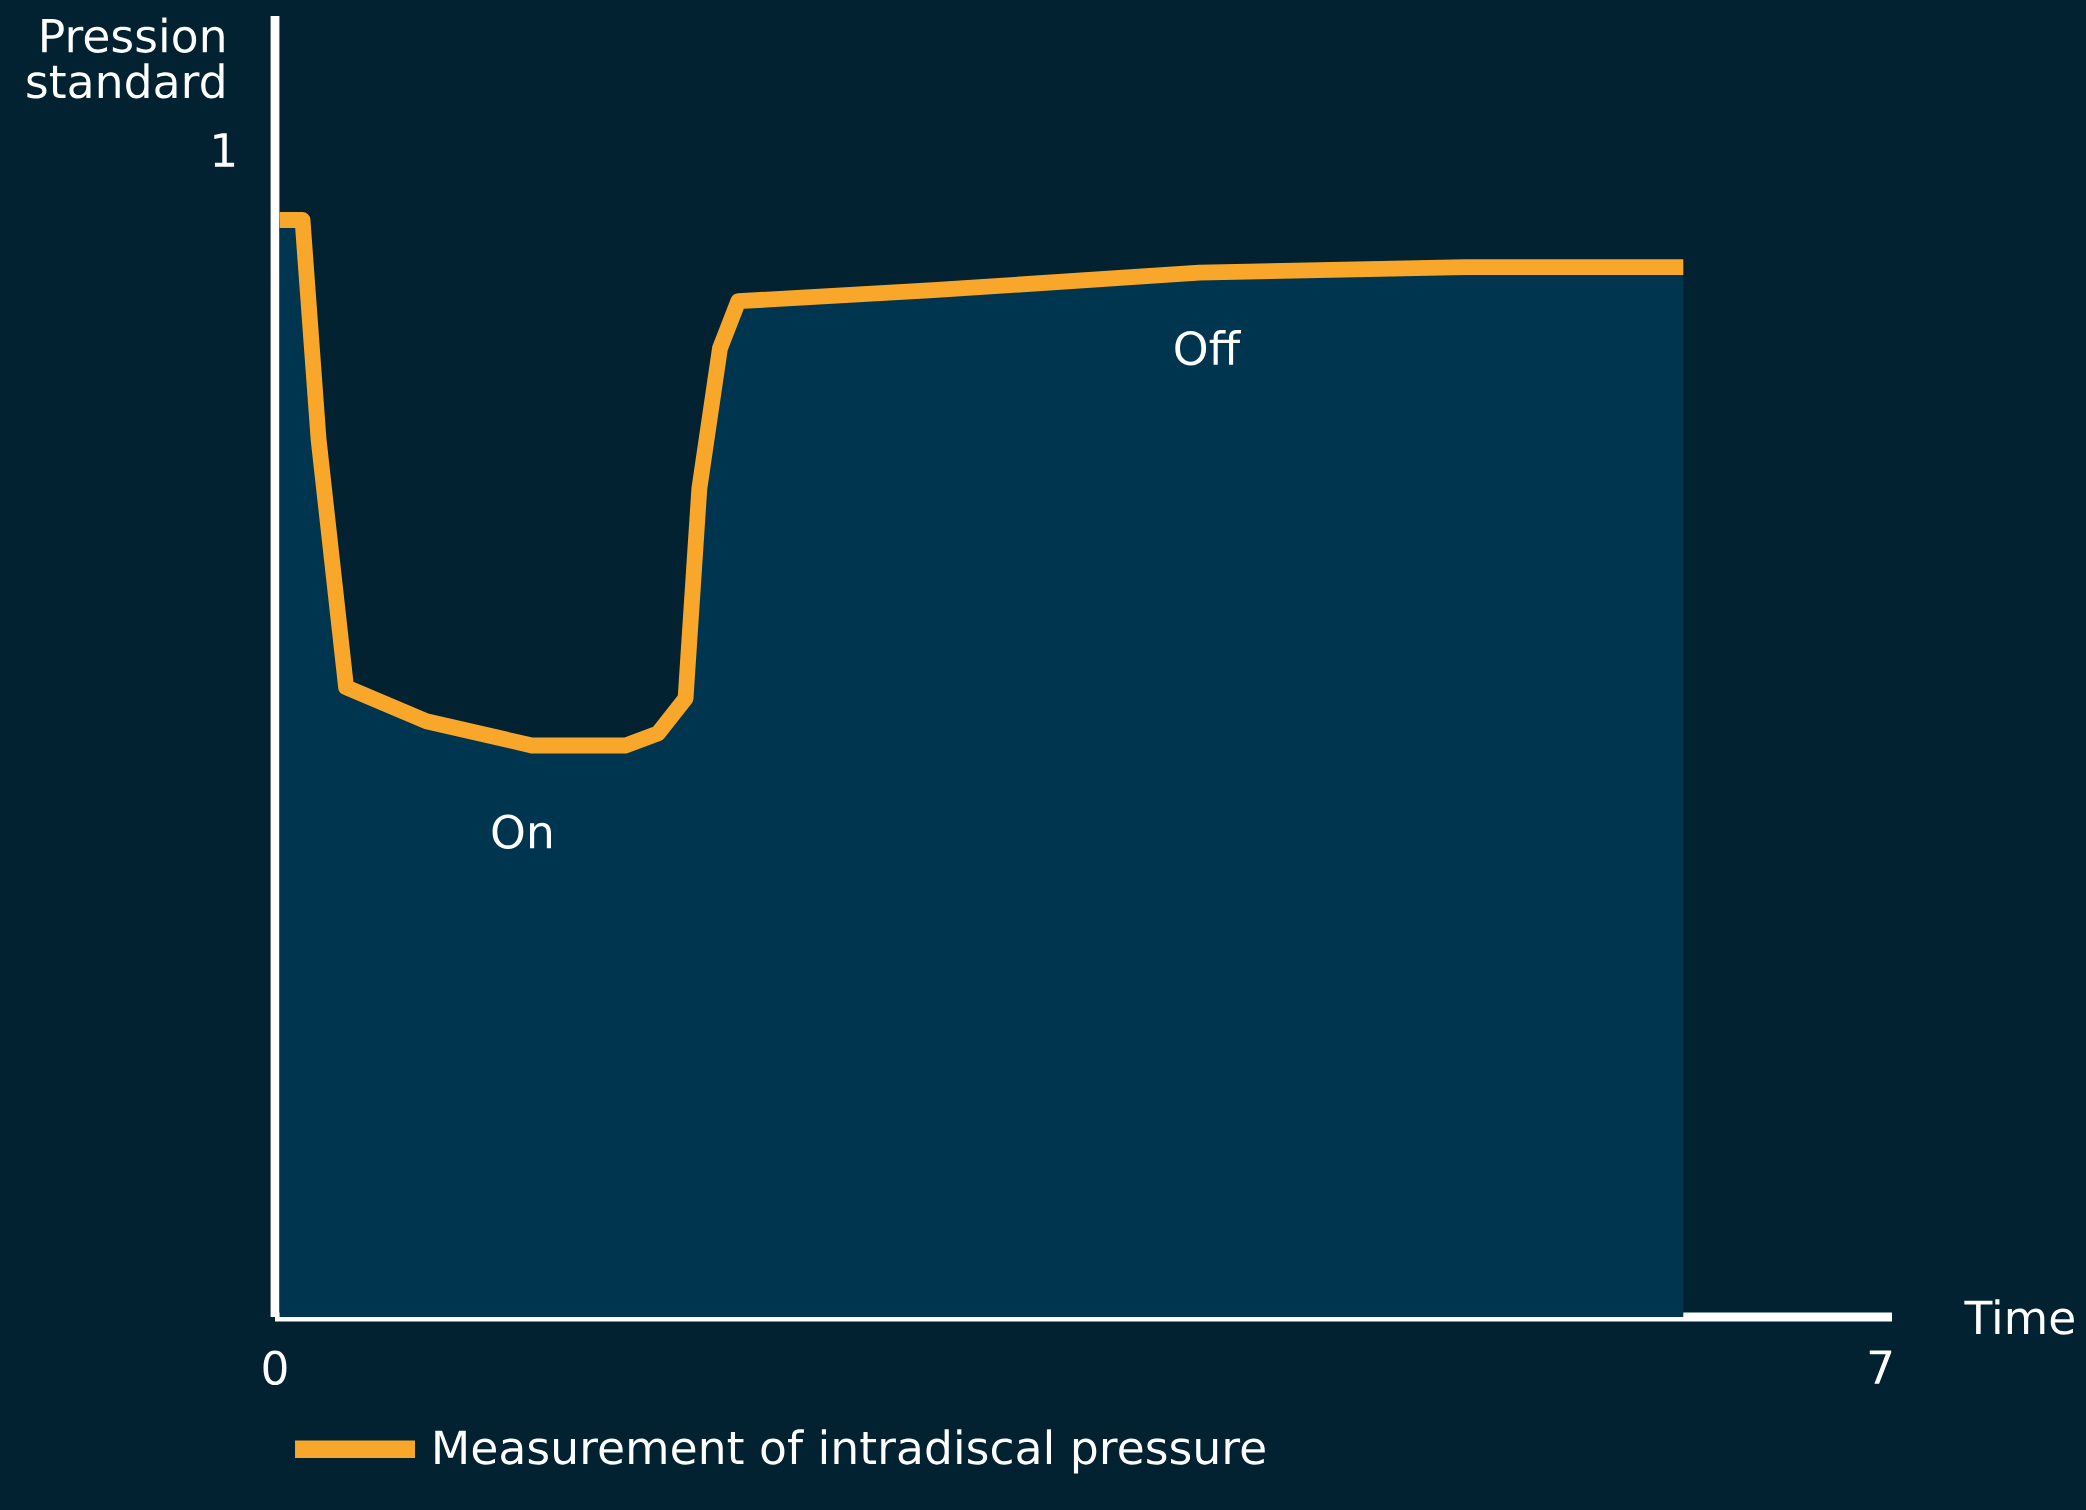 The height and width of the screenshot is (1510, 2086). What do you see at coordinates (521, 832) in the screenshot?
I see `annotation: On` at bounding box center [521, 832].